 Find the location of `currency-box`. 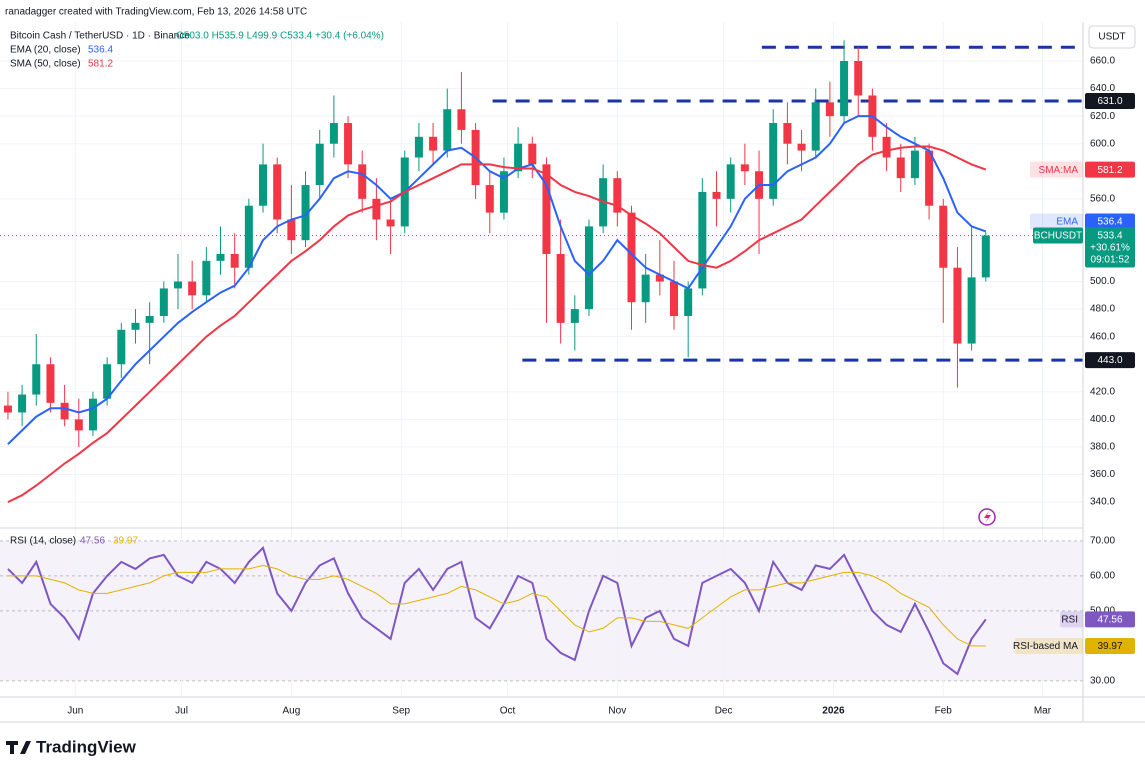

currency-box is located at coordinates (1112, 37).